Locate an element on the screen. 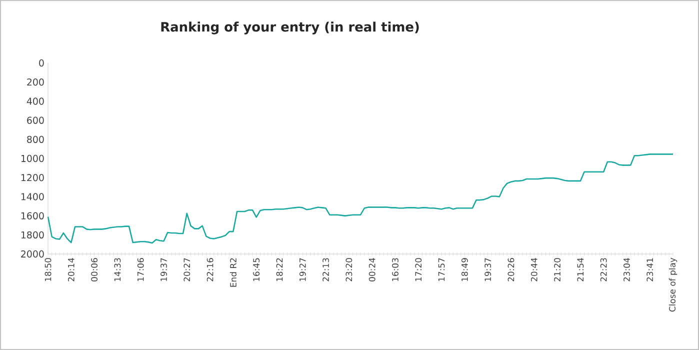 Image resolution: width=699 pixels, height=350 pixels. y-tick-label: 400 is located at coordinates (35, 101).